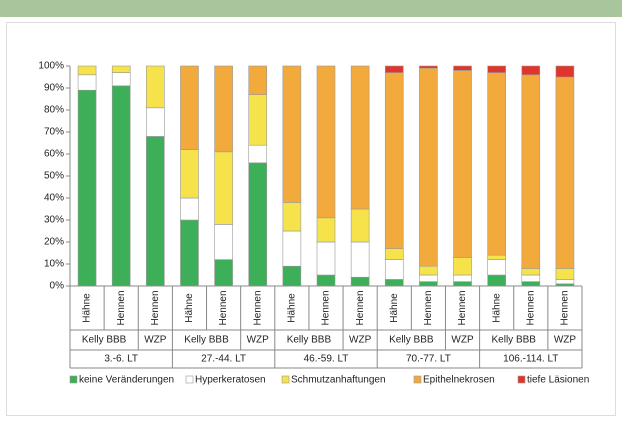 This screenshot has width=622, height=422. Describe the element at coordinates (459, 380) in the screenshot. I see `legend-label: Epithelnekrosen` at that location.